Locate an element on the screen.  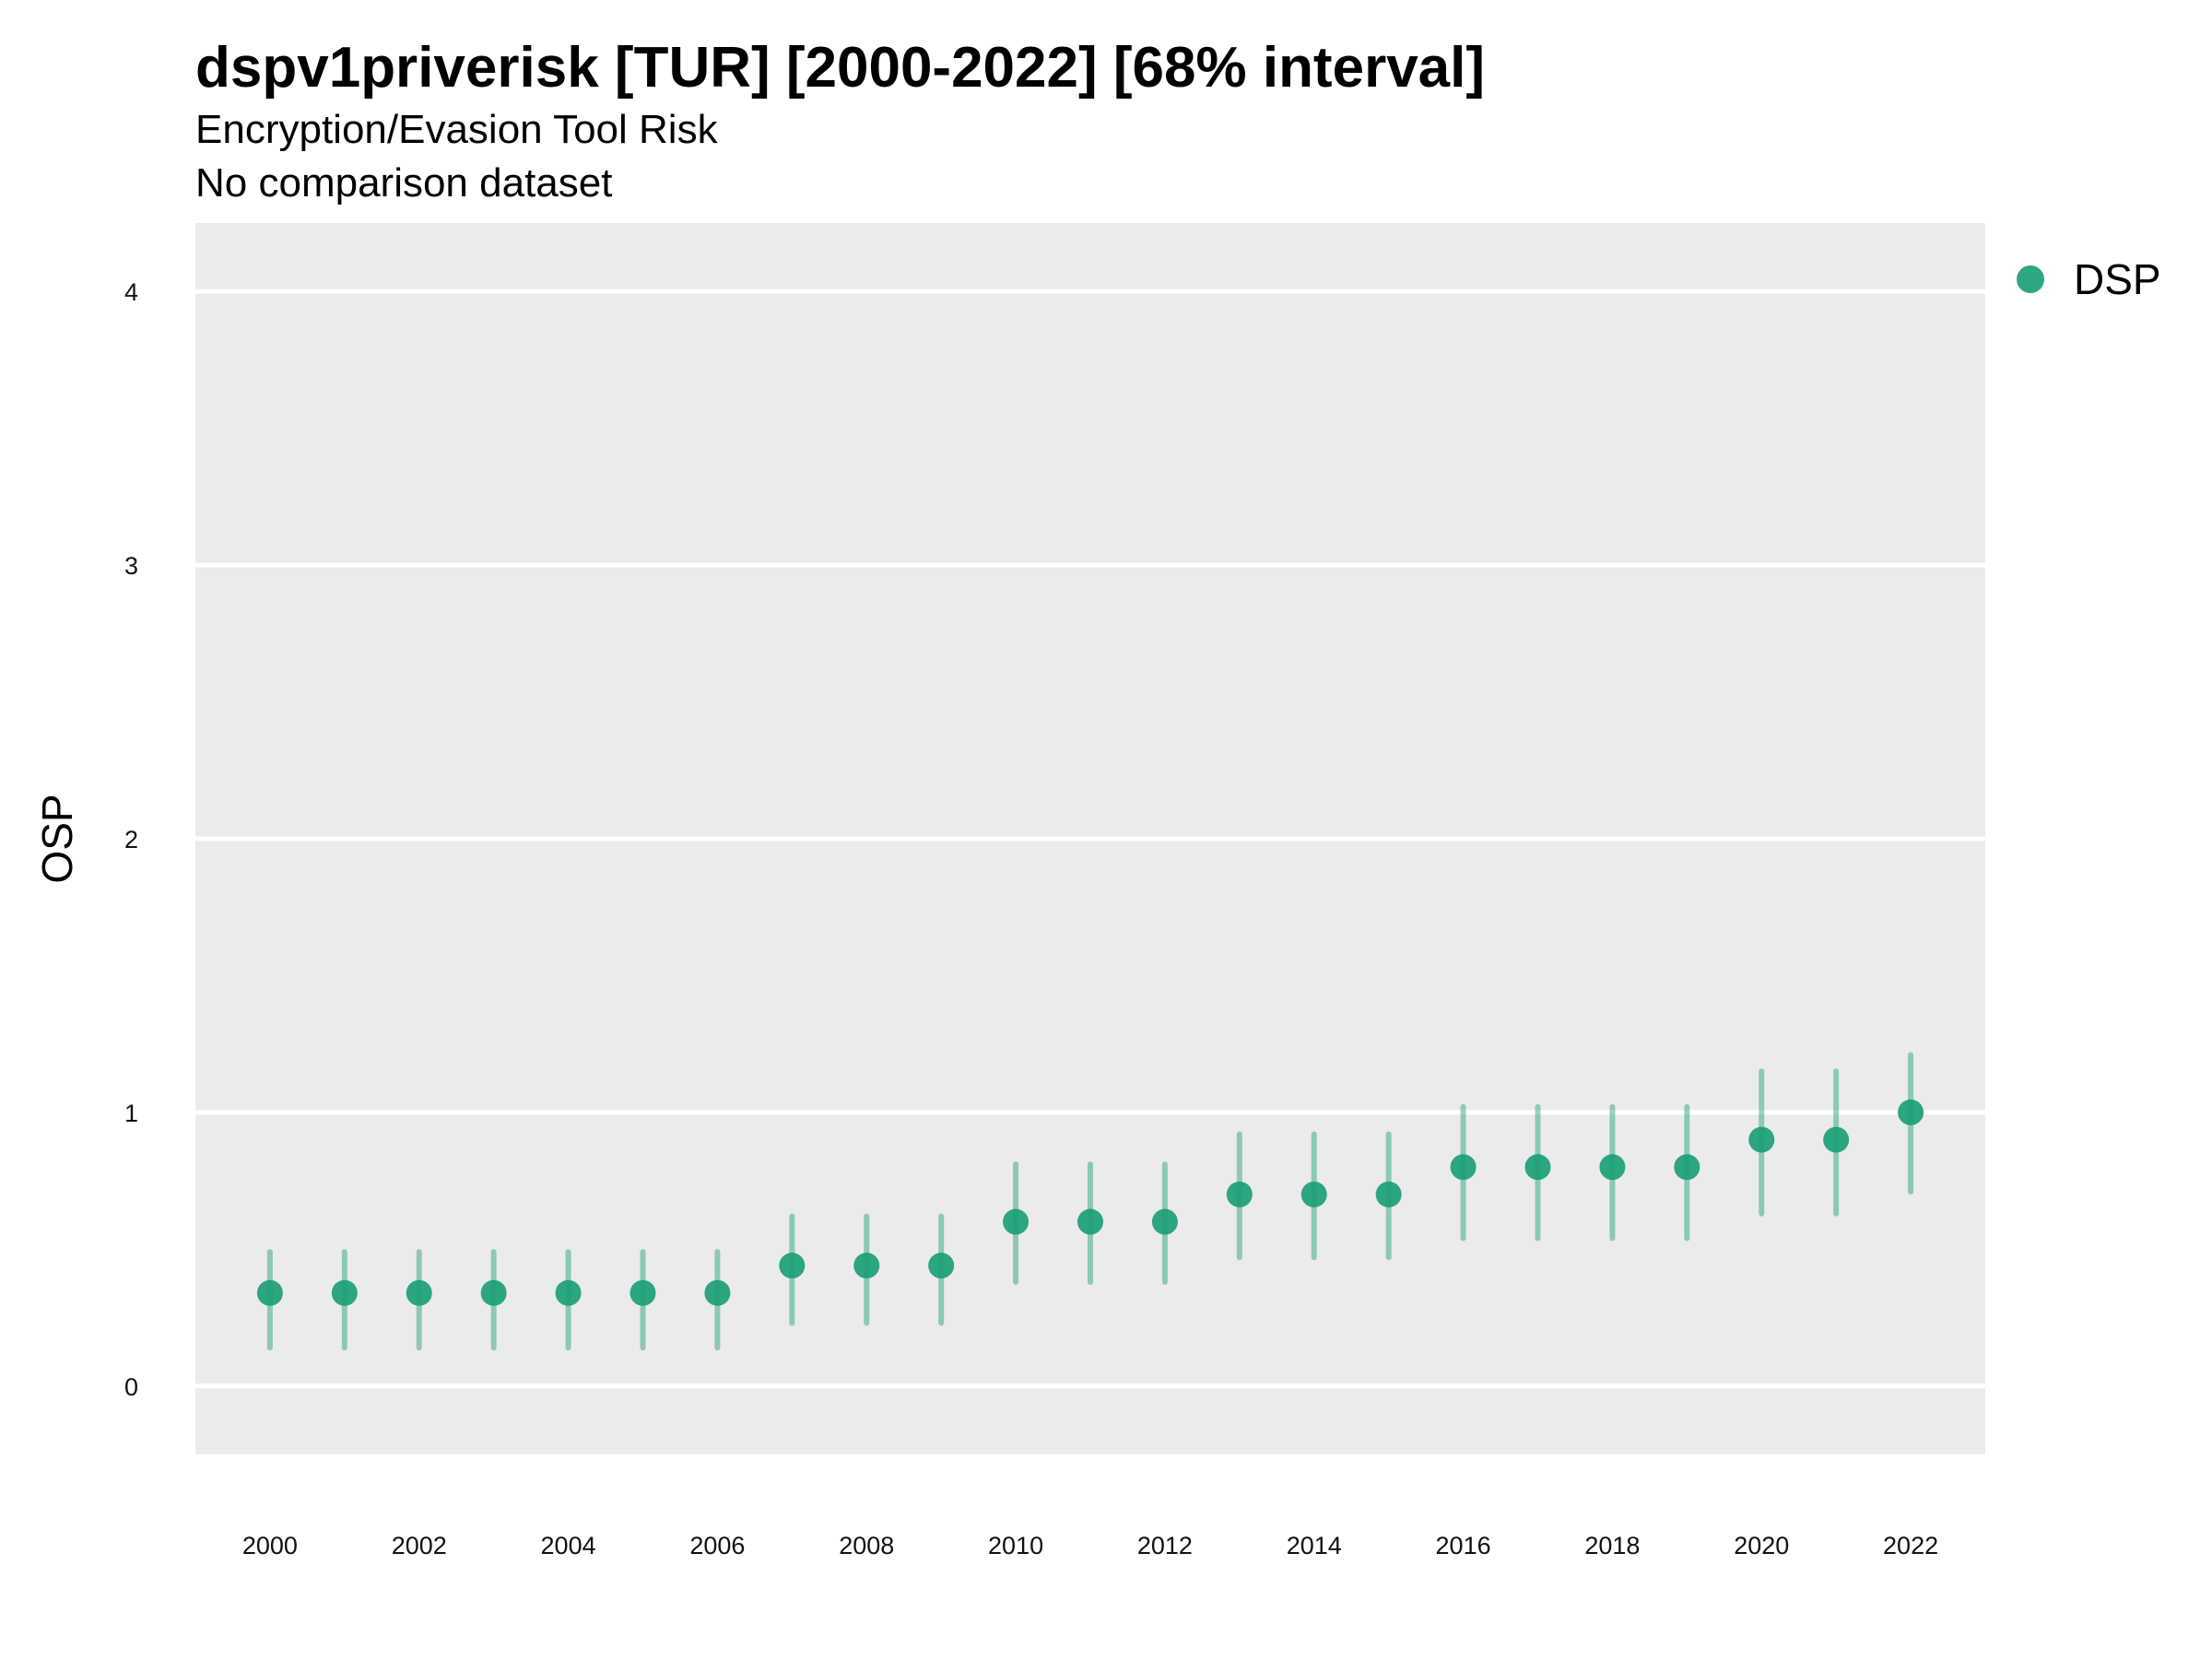
x-tick-label: 2010 is located at coordinates (1015, 1545).